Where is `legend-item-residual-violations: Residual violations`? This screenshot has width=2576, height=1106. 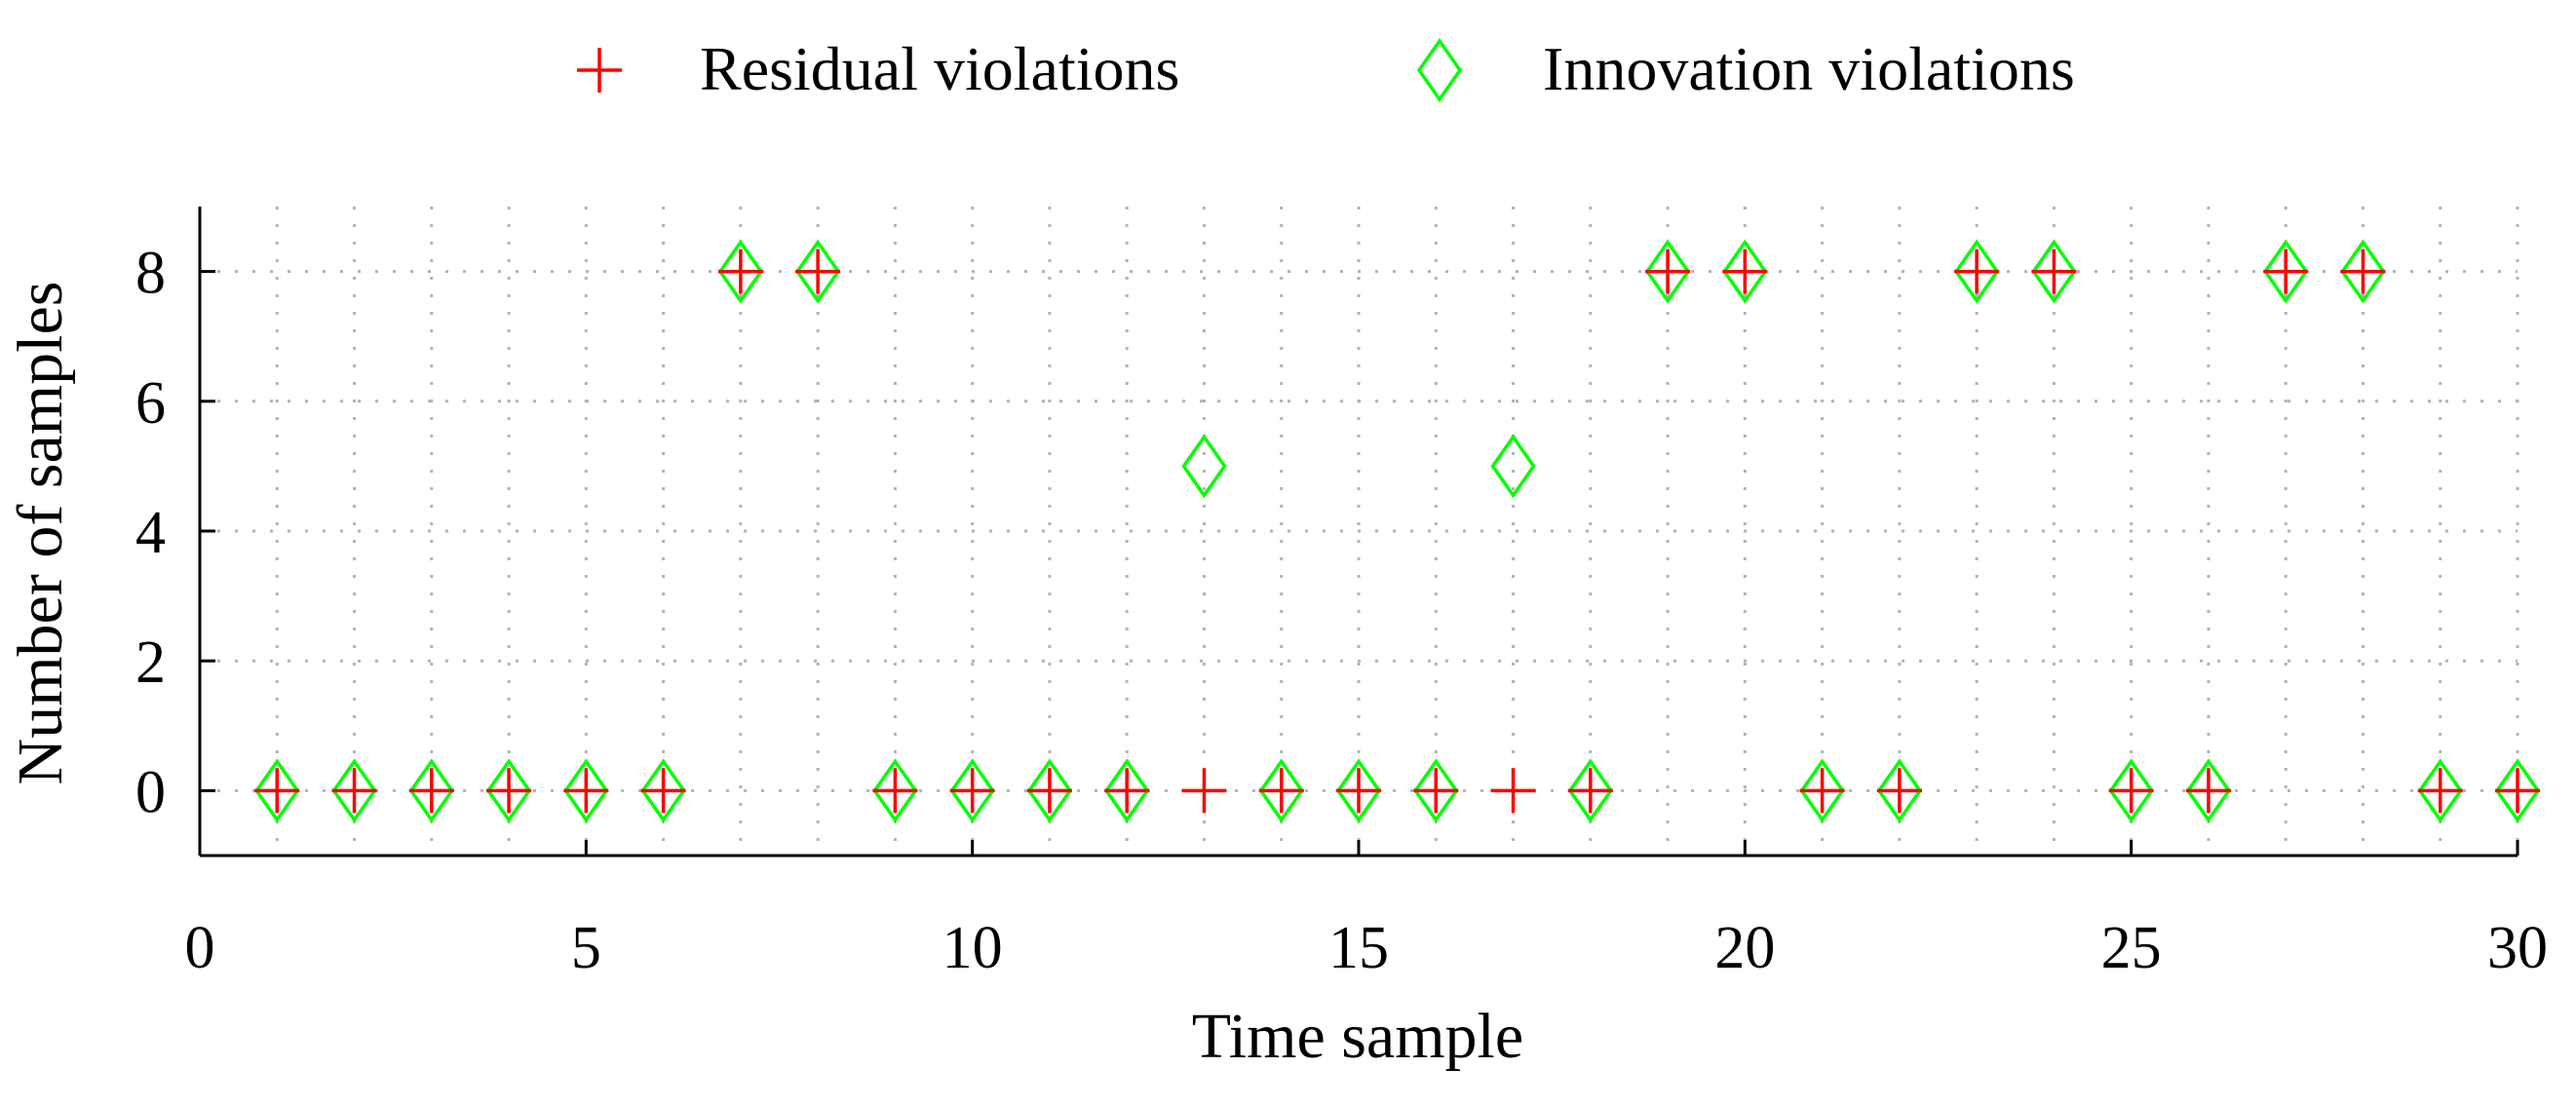
legend-item-residual-violations: Residual violations is located at coordinates (878, 68).